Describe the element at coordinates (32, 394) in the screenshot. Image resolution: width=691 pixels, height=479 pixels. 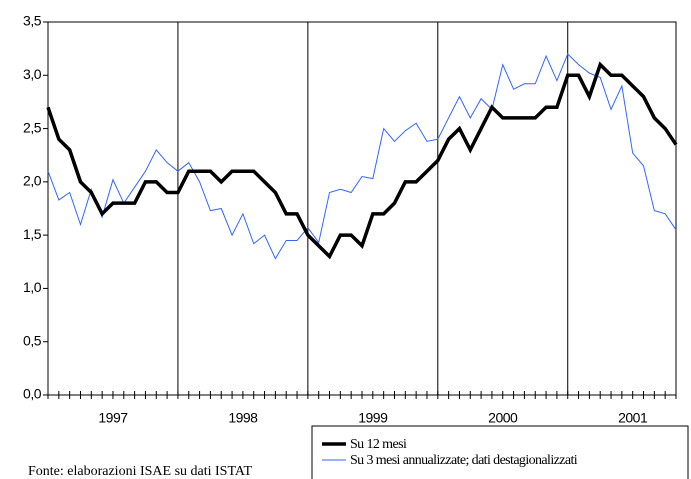
I see `y-tick-label: 0,0` at that location.